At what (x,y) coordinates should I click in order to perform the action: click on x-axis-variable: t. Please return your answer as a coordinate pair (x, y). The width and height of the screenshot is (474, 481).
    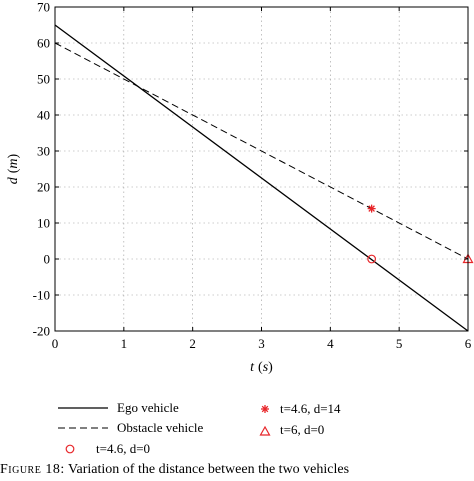
    Looking at the image, I should click on (252, 367).